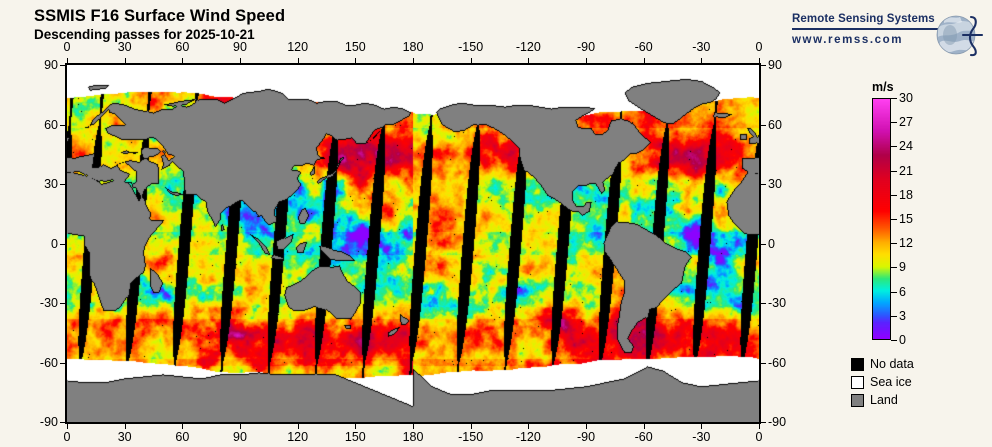  I want to click on x-axis-label-bottom: 60, so click(182, 437).